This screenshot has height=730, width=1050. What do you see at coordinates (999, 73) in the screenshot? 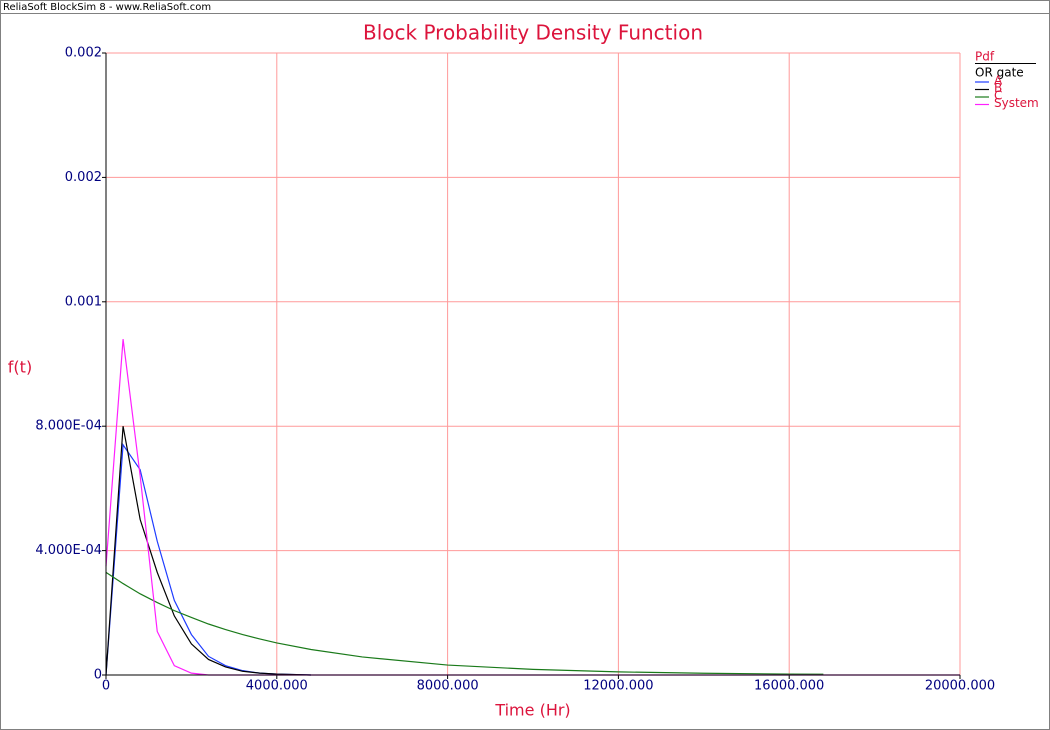
I see `legend-subtitle: OR gate` at bounding box center [999, 73].